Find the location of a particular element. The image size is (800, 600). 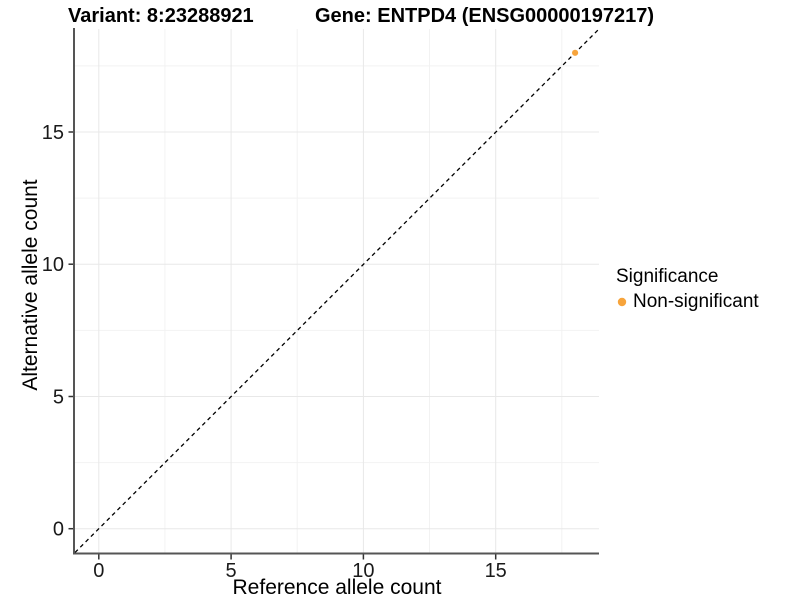

legend-entry-label: Non-significant is located at coordinates (696, 301).